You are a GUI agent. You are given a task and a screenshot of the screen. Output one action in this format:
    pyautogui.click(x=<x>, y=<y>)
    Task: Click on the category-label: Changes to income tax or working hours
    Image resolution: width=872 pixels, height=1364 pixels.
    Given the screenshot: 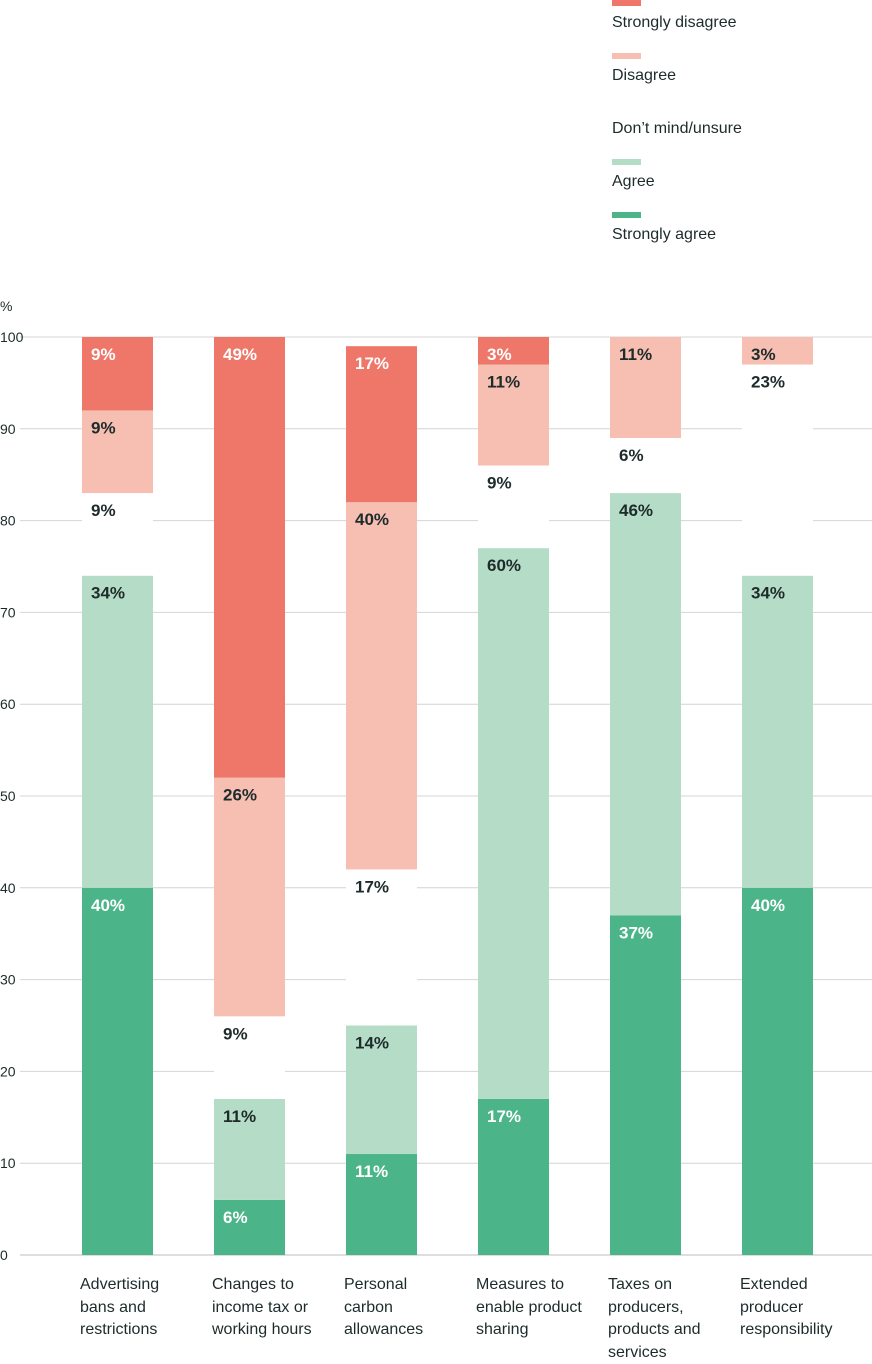 What is the action you would take?
    pyautogui.click(x=262, y=1307)
    